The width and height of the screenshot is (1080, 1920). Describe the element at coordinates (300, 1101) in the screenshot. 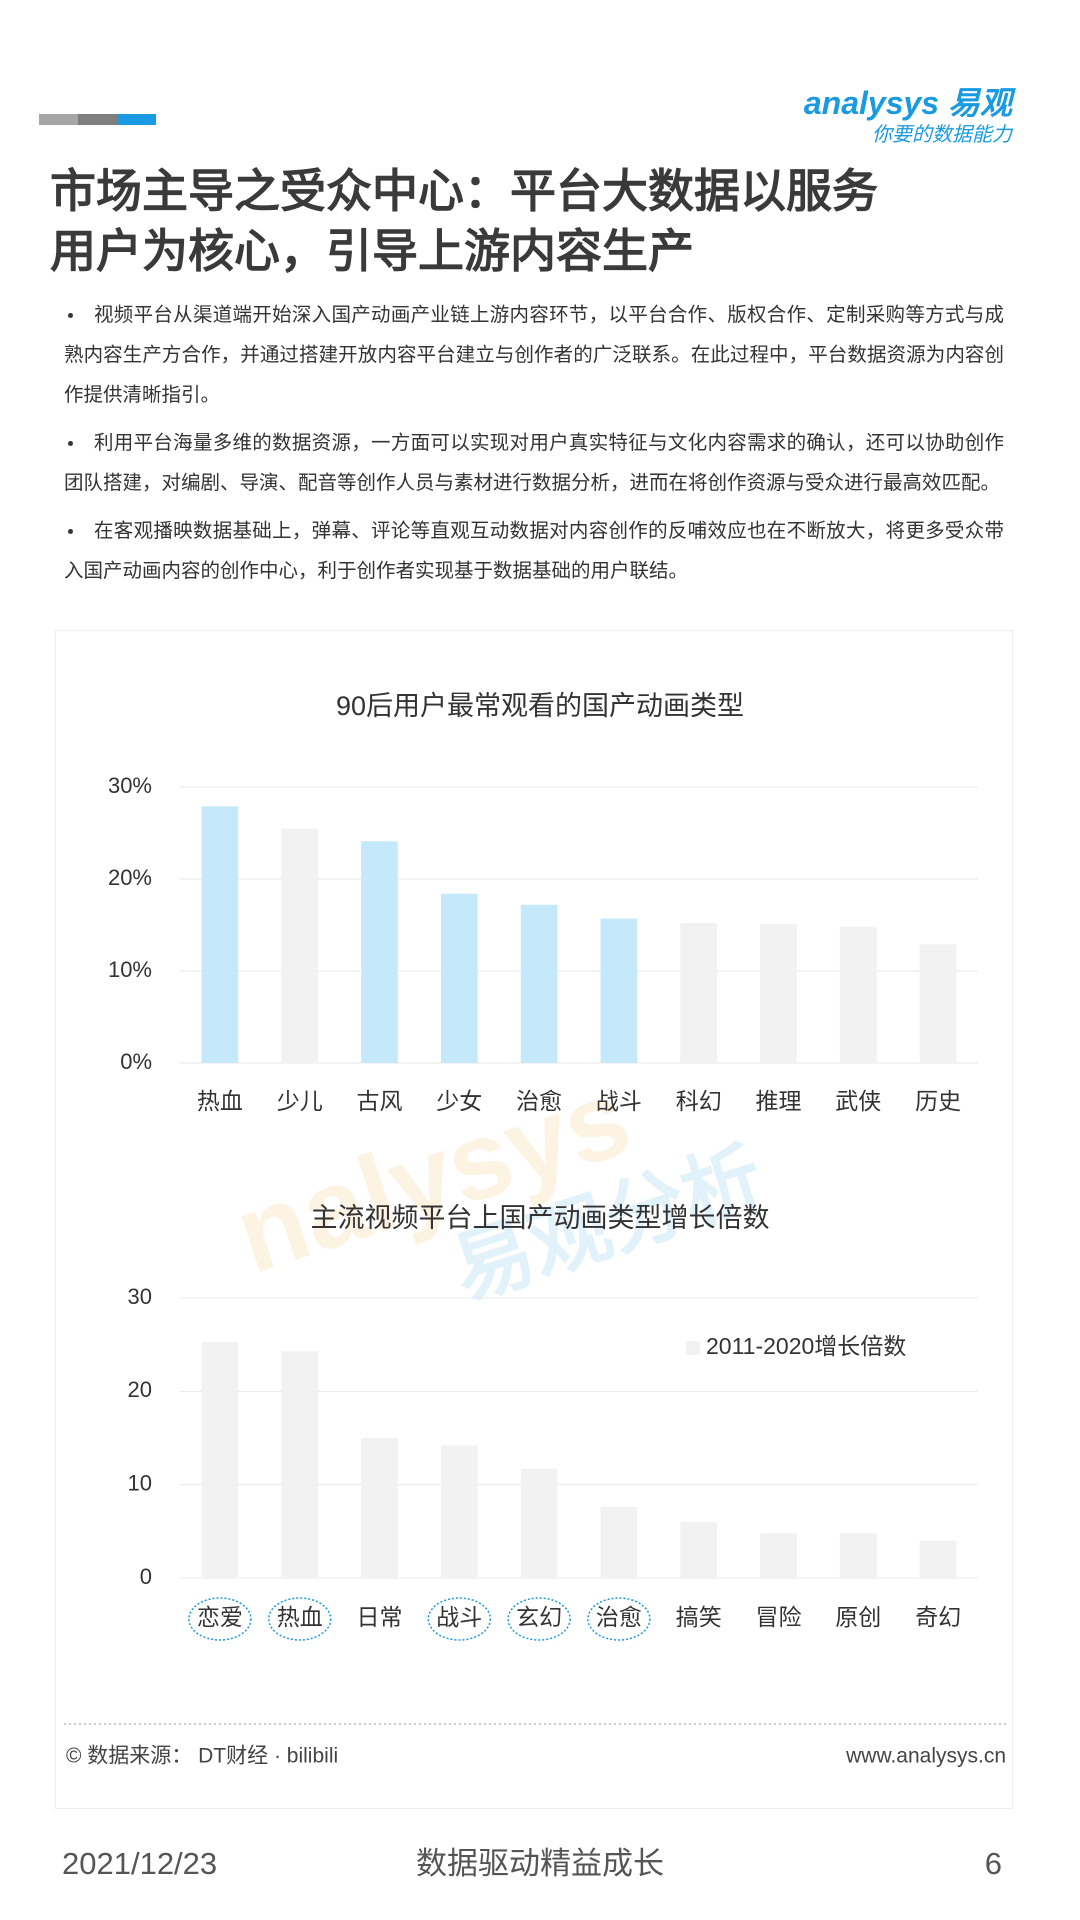

I see `x-tick-label: 少儿` at that location.